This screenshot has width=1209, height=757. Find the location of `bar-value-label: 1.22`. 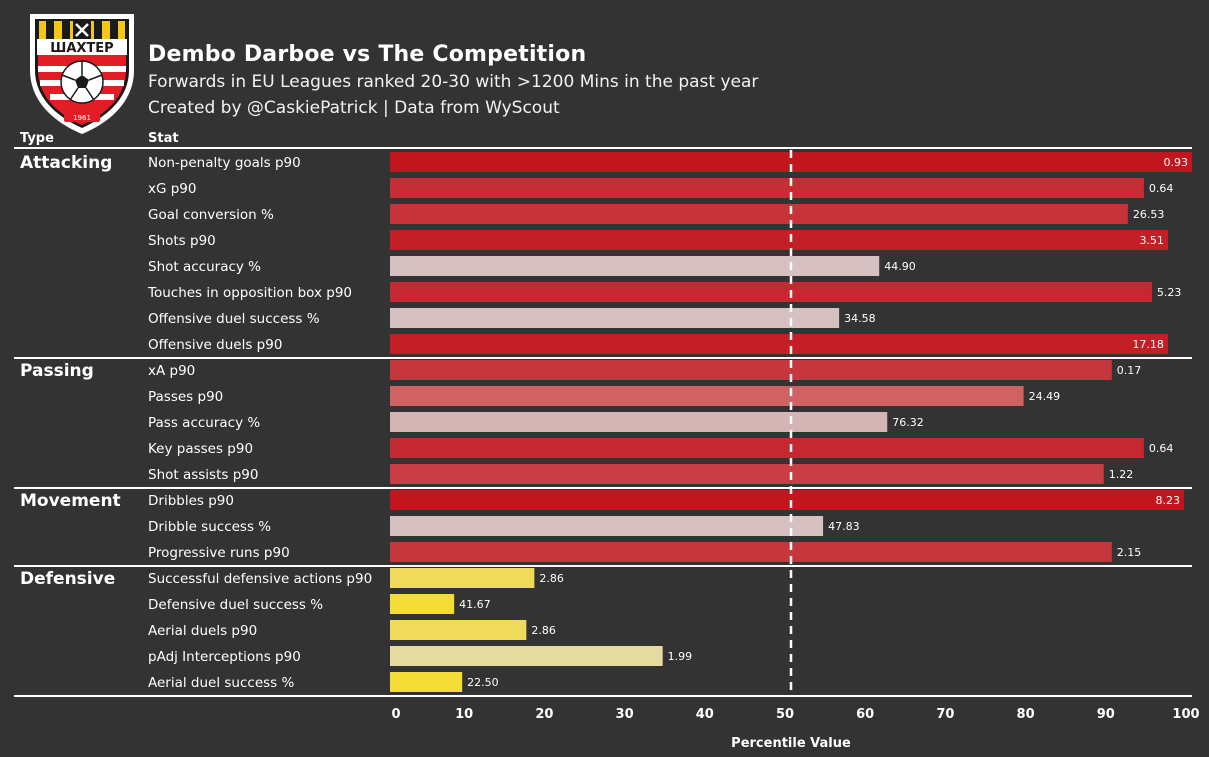

bar-value-label: 1.22 is located at coordinates (1121, 474).